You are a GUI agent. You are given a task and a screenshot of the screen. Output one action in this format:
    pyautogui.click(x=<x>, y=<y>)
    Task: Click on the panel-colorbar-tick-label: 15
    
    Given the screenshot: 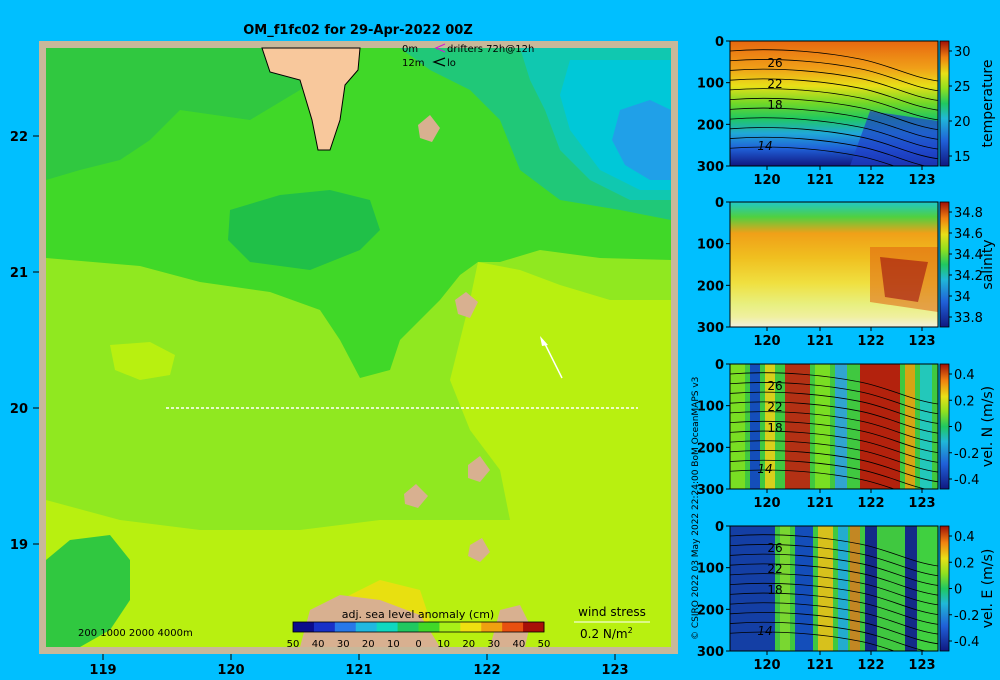 What is the action you would take?
    pyautogui.click(x=962, y=157)
    